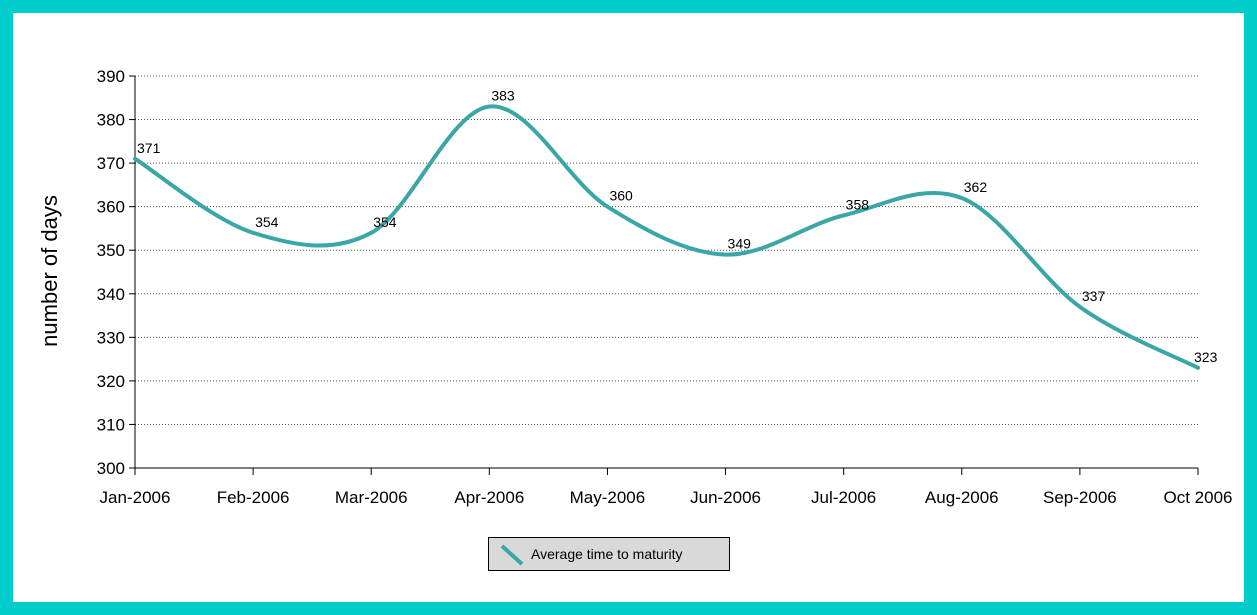 The height and width of the screenshot is (615, 1257). Describe the element at coordinates (253, 497) in the screenshot. I see `x-tick-label: Feb-2006` at that location.